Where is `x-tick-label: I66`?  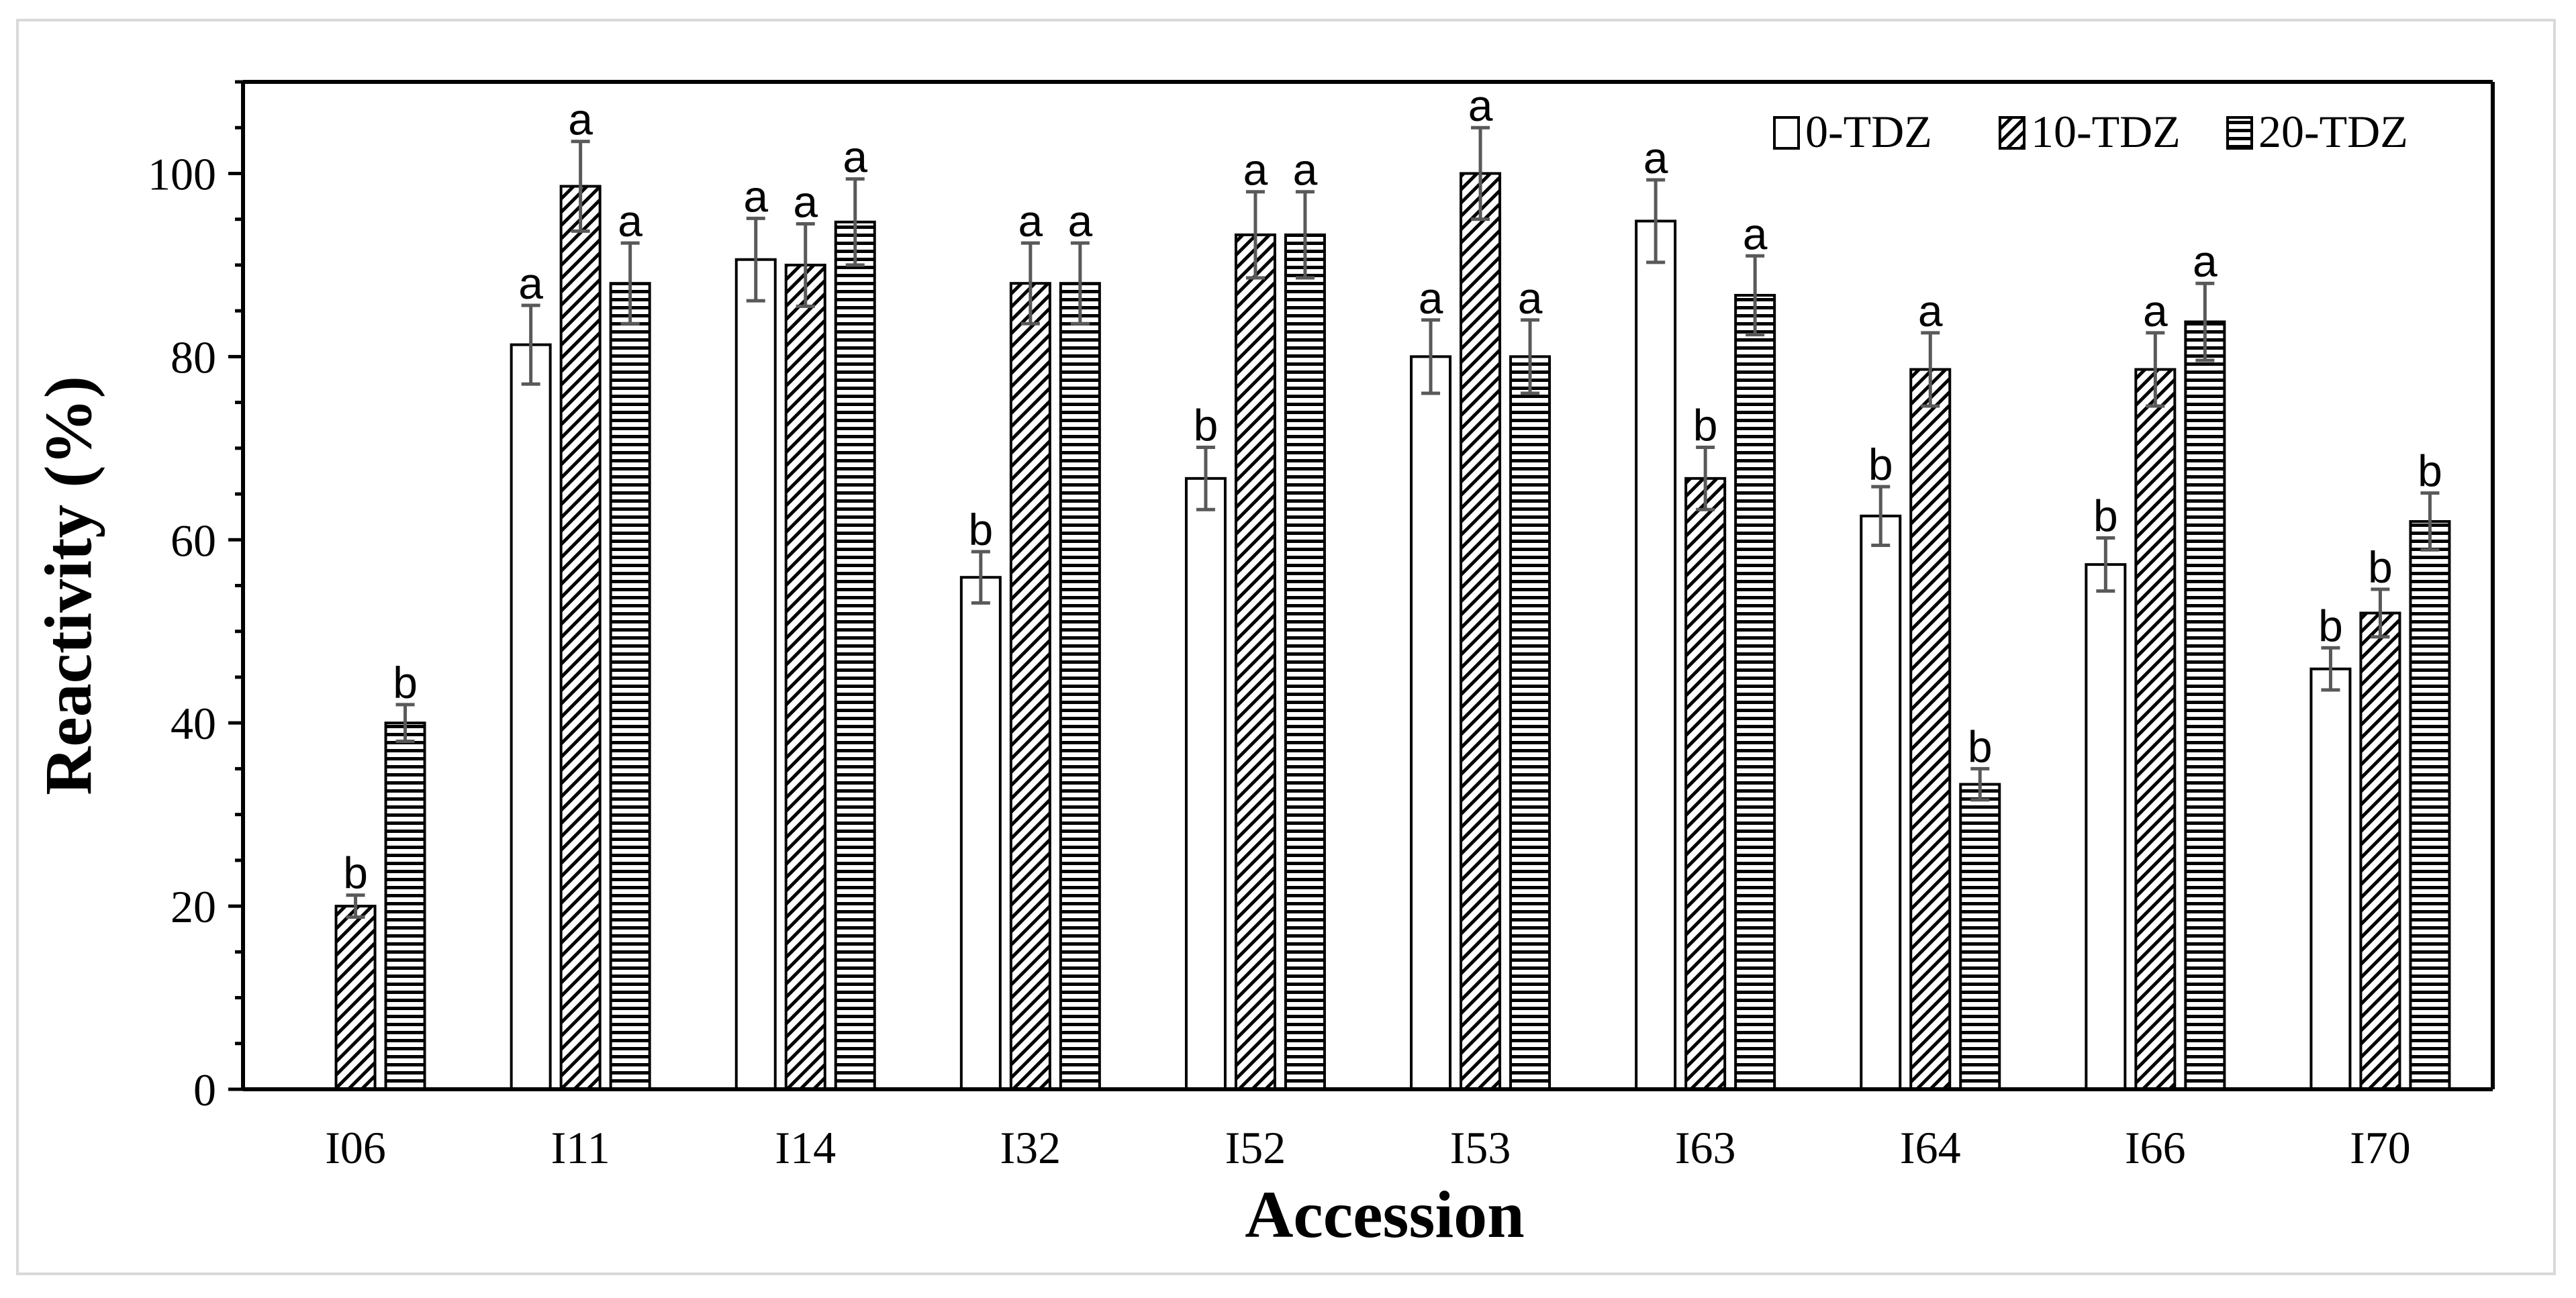
x-tick-label: I66 is located at coordinates (2155, 1147).